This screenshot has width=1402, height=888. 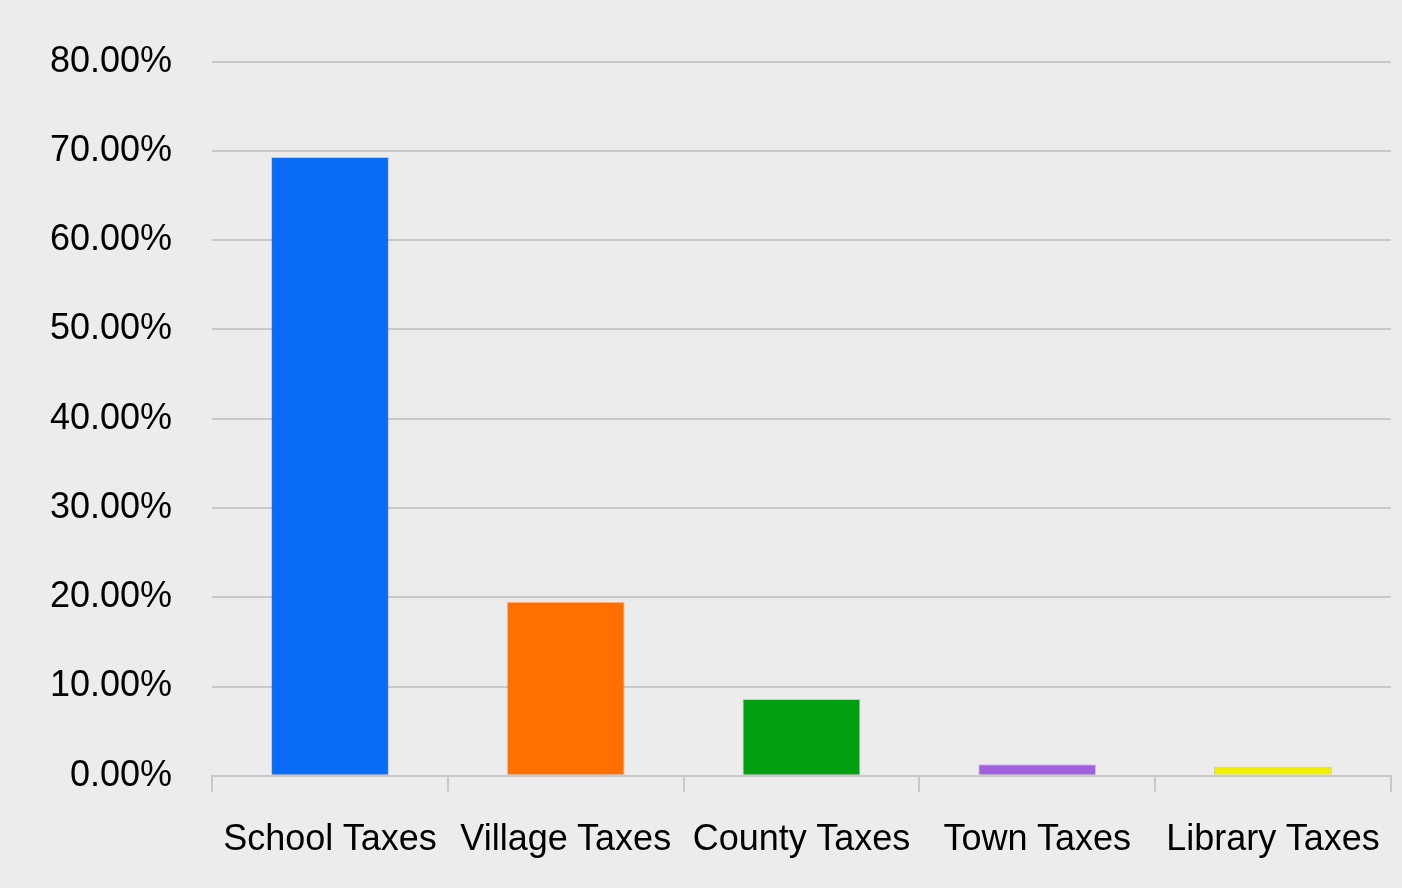 What do you see at coordinates (1273, 837) in the screenshot?
I see `x-tick-label: Library Taxes` at bounding box center [1273, 837].